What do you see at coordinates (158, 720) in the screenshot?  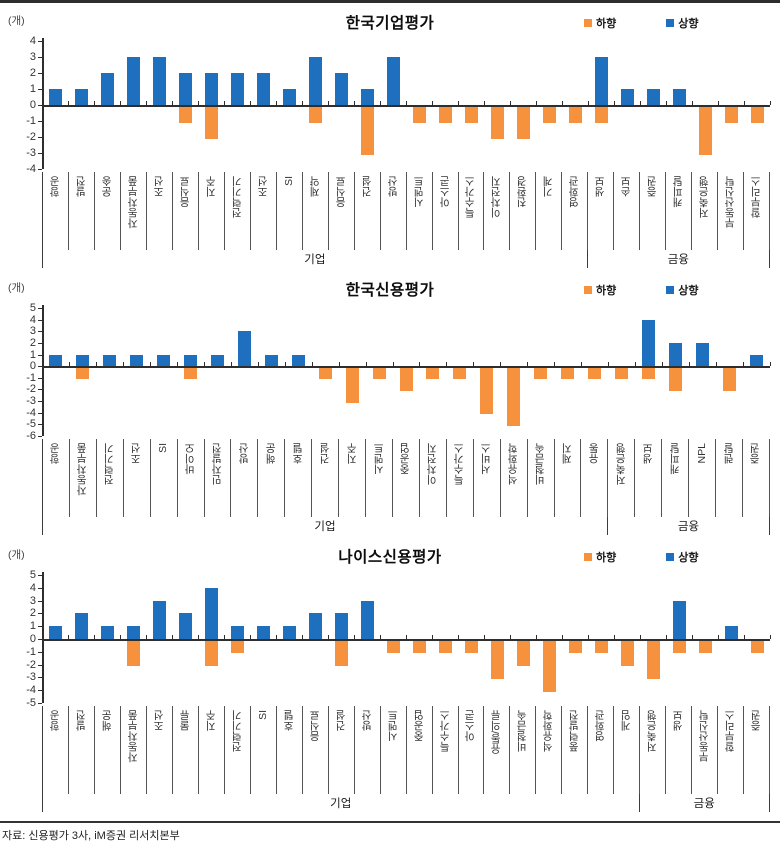 I see `category-label: 조선` at bounding box center [158, 720].